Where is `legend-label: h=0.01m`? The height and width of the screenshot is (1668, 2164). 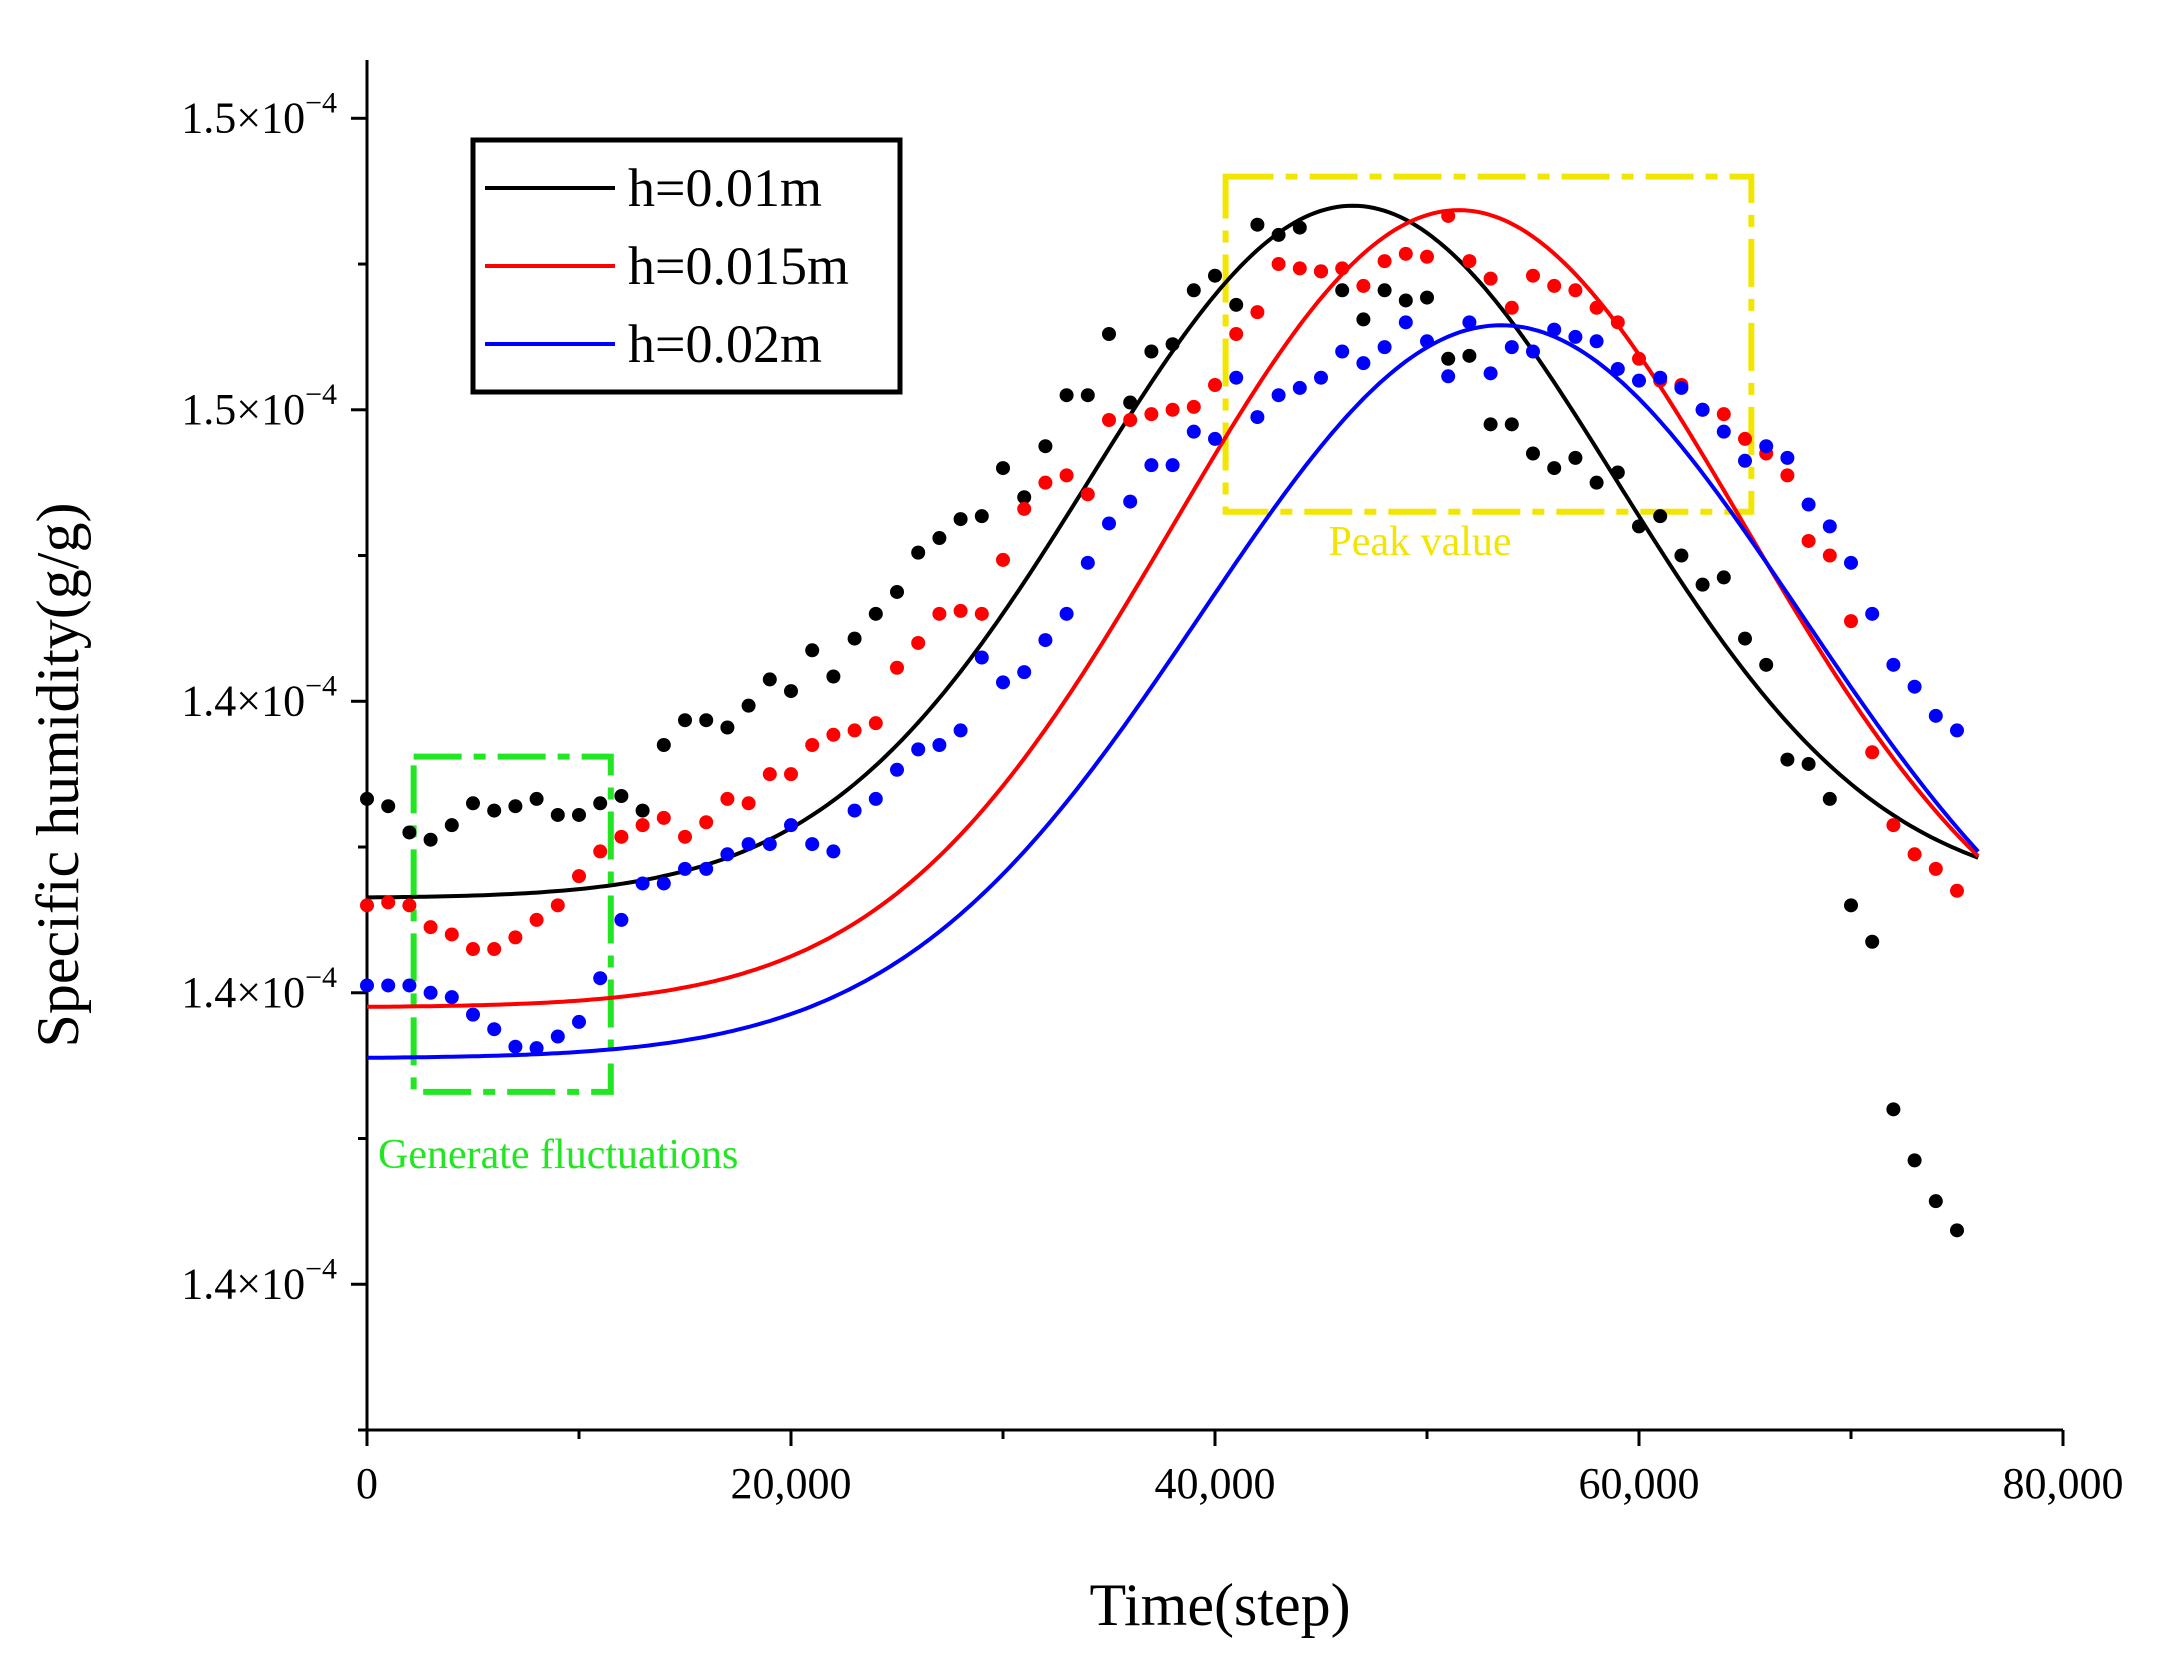
legend-label: h=0.01m is located at coordinates (725, 188).